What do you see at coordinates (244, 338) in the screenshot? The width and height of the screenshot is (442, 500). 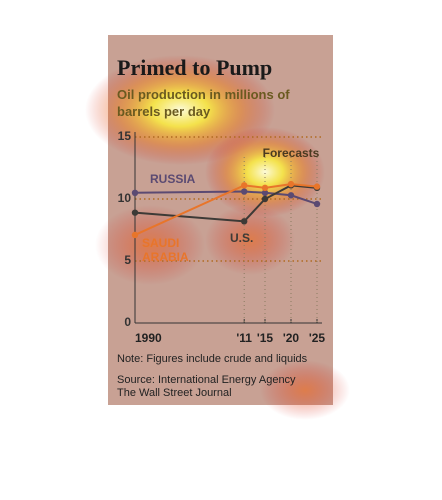 I see `x-tick-label: '11` at bounding box center [244, 338].